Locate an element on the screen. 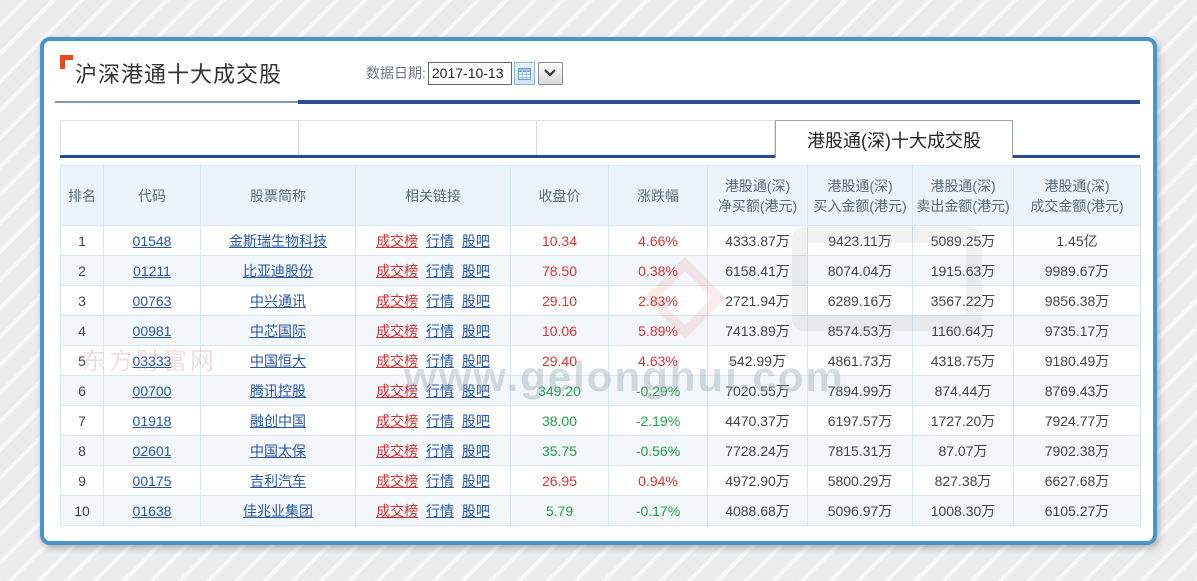  sell-amount-cell: 87.07万 is located at coordinates (963, 450).